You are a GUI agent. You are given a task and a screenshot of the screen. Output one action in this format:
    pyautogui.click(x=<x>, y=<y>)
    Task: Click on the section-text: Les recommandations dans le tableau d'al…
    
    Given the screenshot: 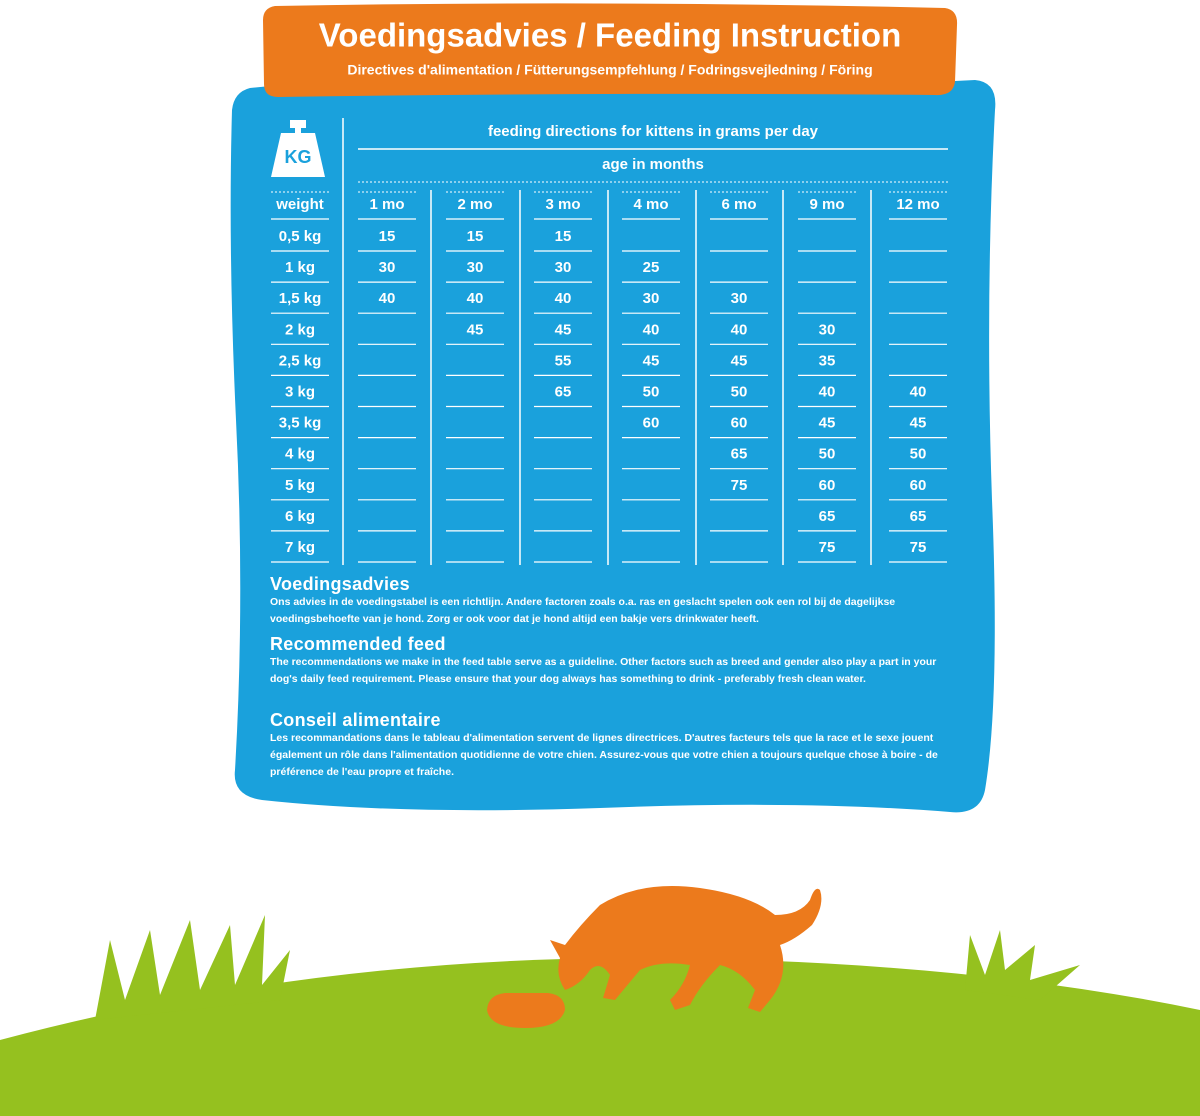 What is the action you would take?
    pyautogui.click(x=604, y=755)
    